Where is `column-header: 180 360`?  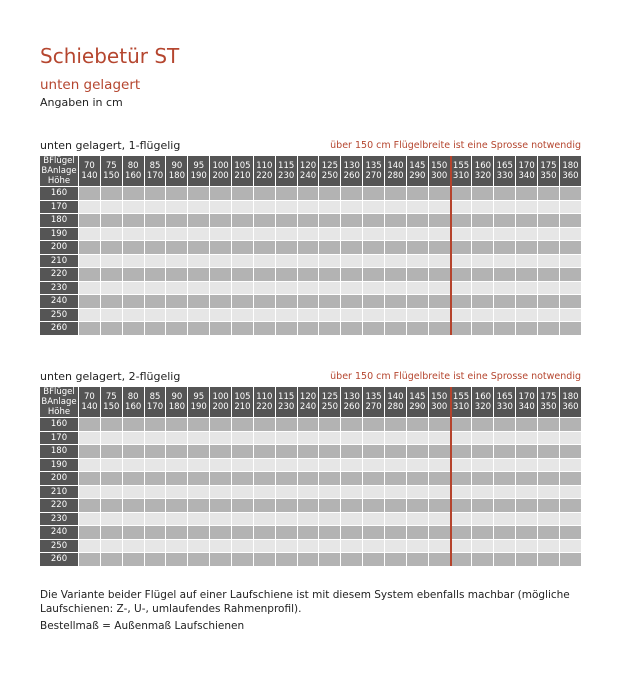 column-header: 180 360 is located at coordinates (570, 171).